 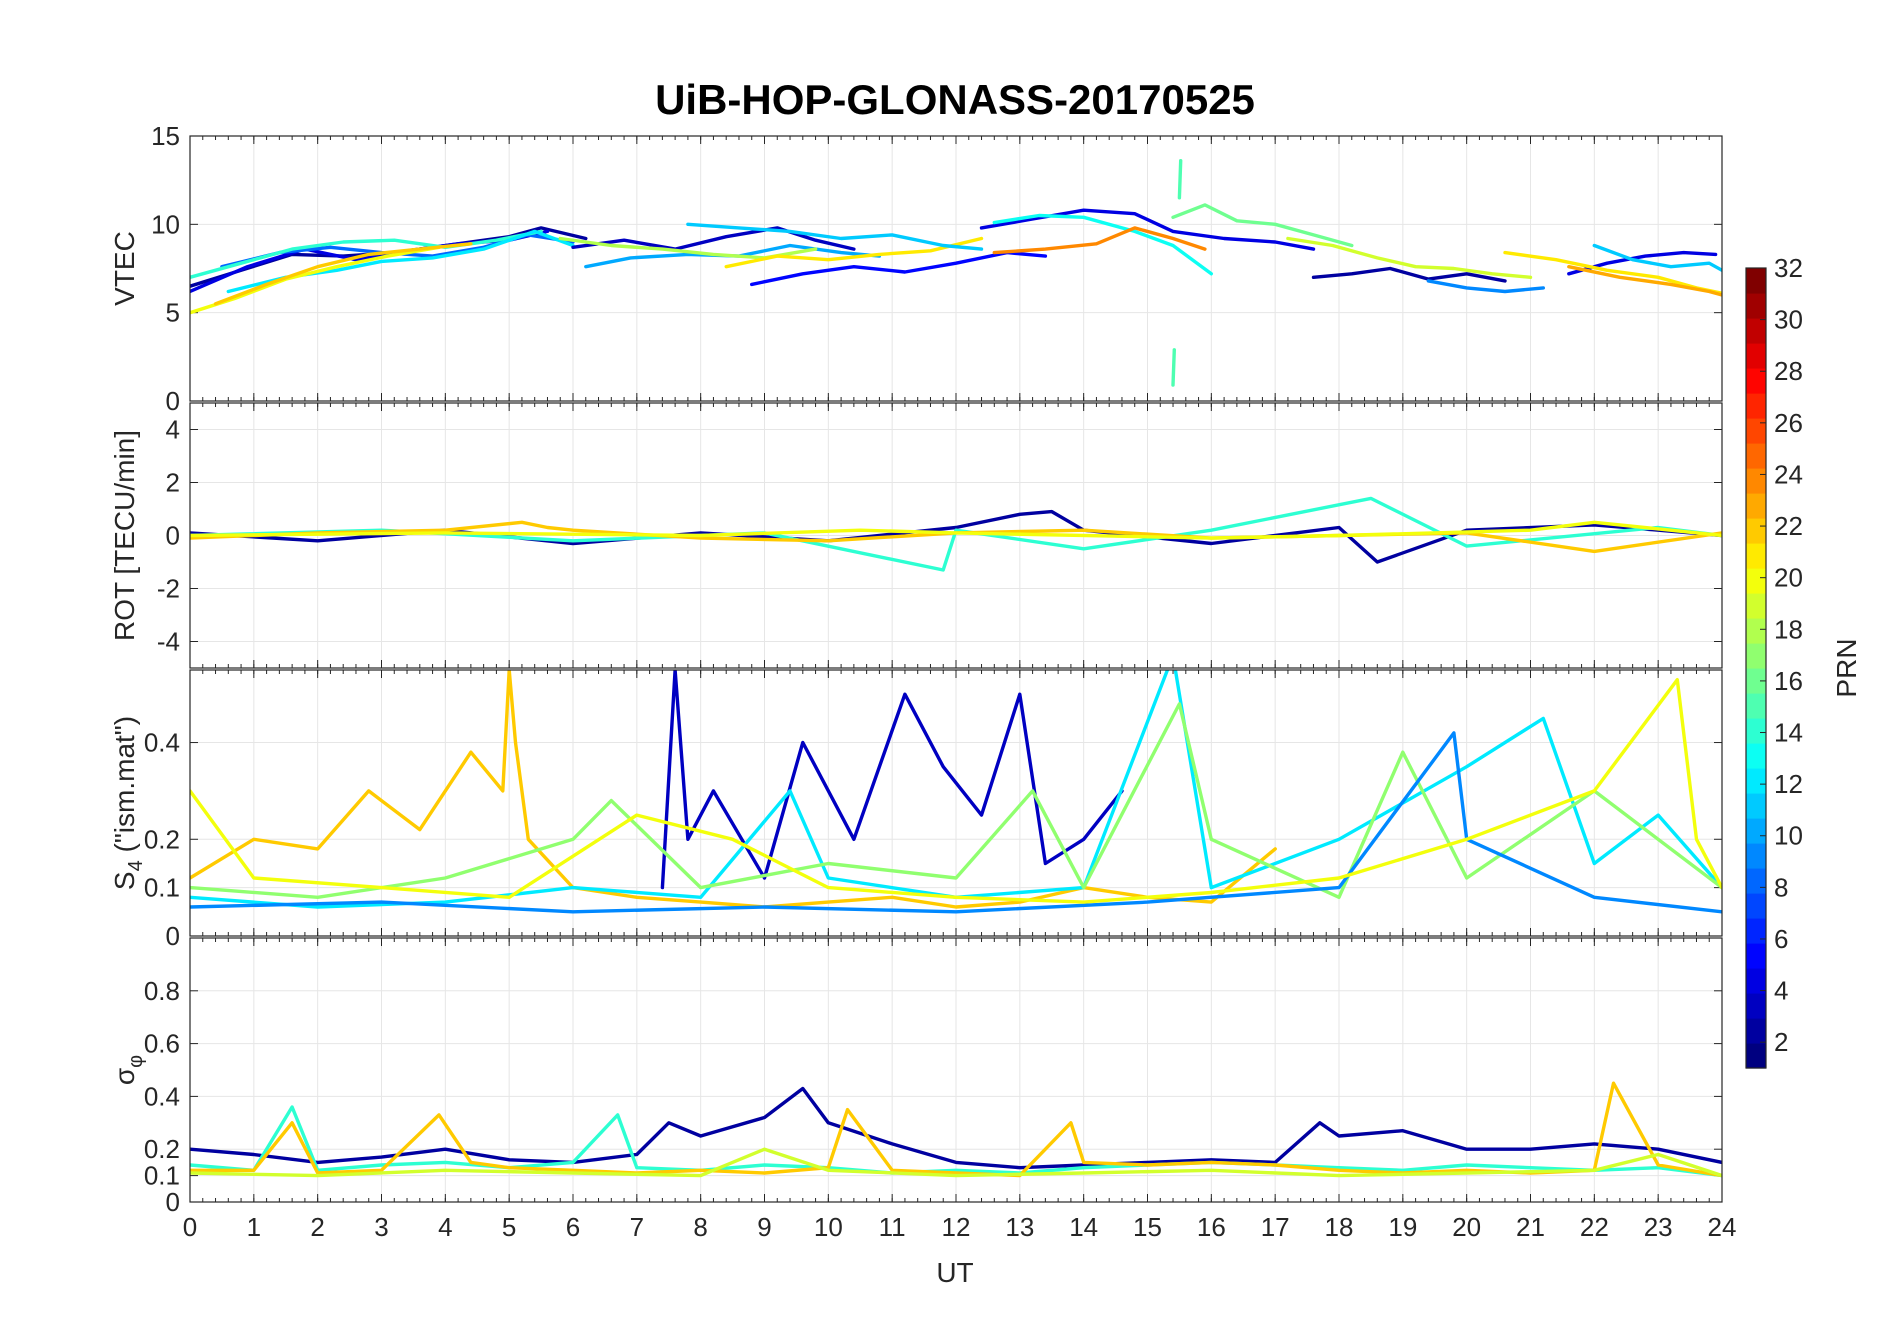 What do you see at coordinates (1788, 320) in the screenshot?
I see `colorbar-tick-label: 30` at bounding box center [1788, 320].